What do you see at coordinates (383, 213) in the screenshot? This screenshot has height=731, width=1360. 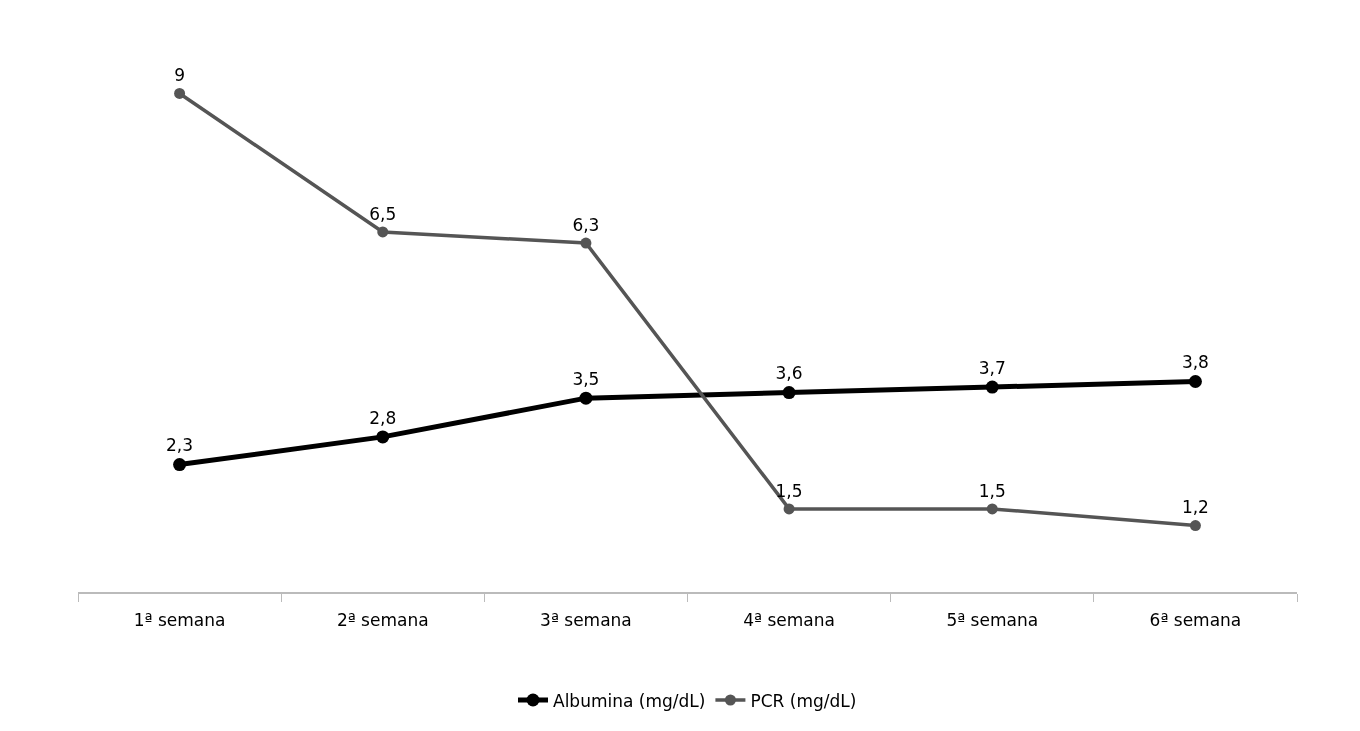 I see `data-label: 6,5` at bounding box center [383, 213].